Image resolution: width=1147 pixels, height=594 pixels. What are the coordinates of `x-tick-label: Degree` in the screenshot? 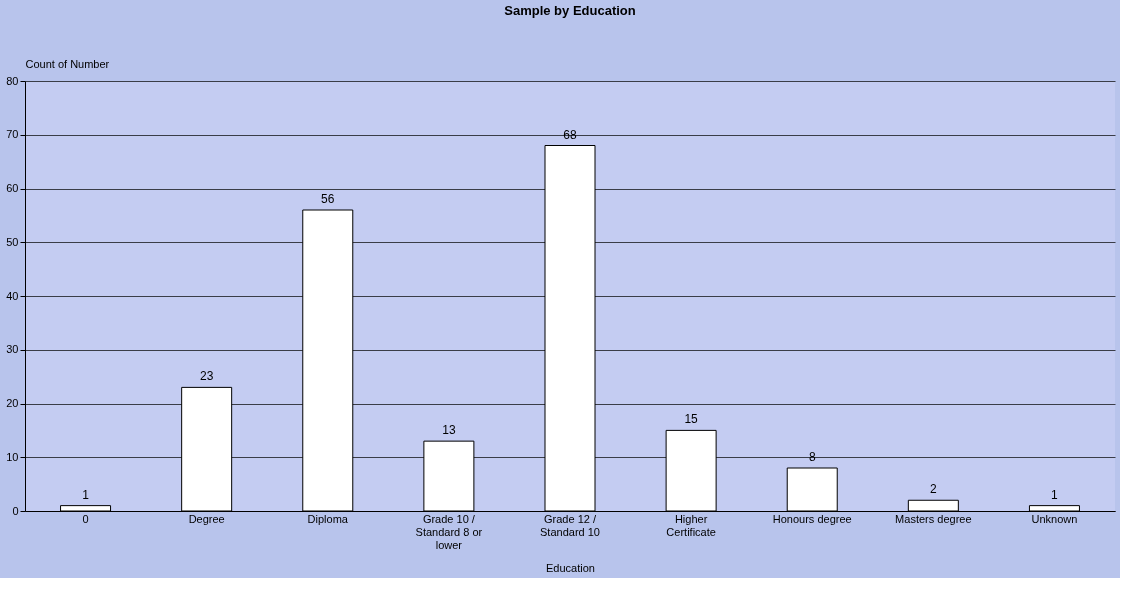 It's located at (206, 518).